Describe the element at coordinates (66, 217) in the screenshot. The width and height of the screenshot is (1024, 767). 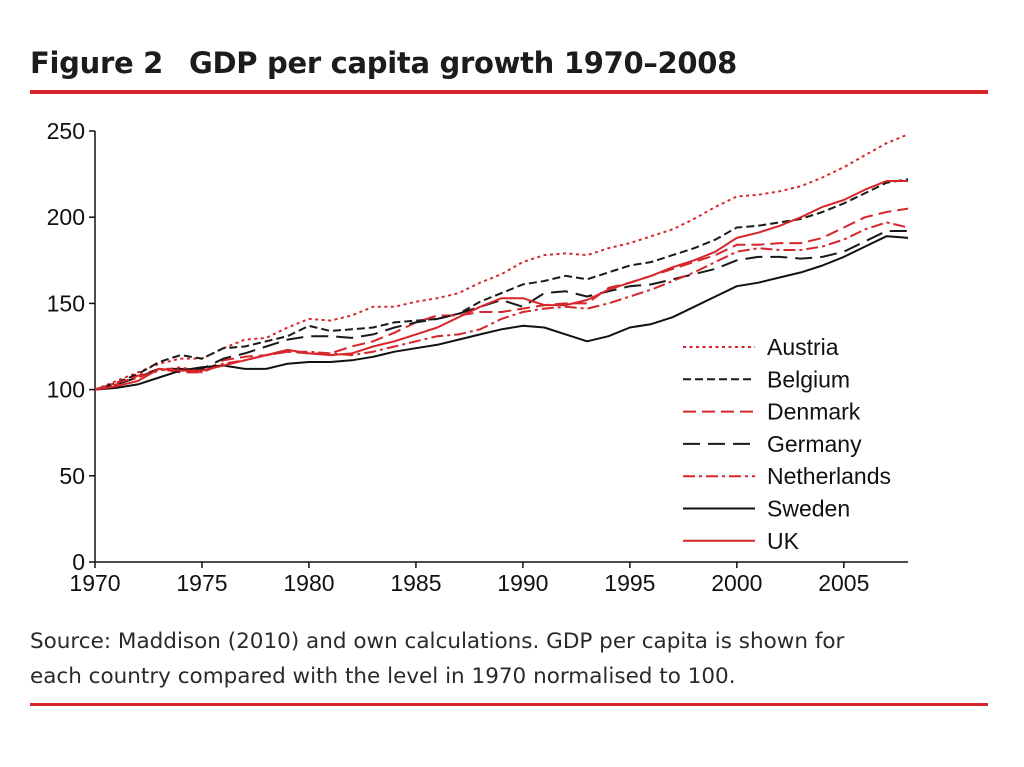
I see `y-tick-label: 200` at that location.